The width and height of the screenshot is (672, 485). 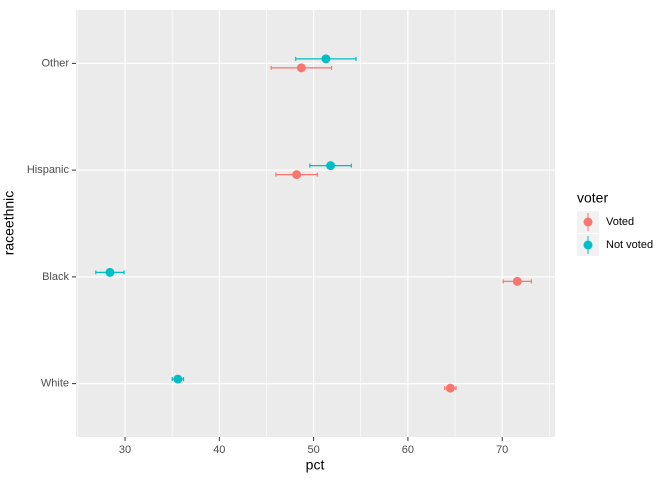 What do you see at coordinates (502, 450) in the screenshot?
I see `x-tick-label: 70` at bounding box center [502, 450].